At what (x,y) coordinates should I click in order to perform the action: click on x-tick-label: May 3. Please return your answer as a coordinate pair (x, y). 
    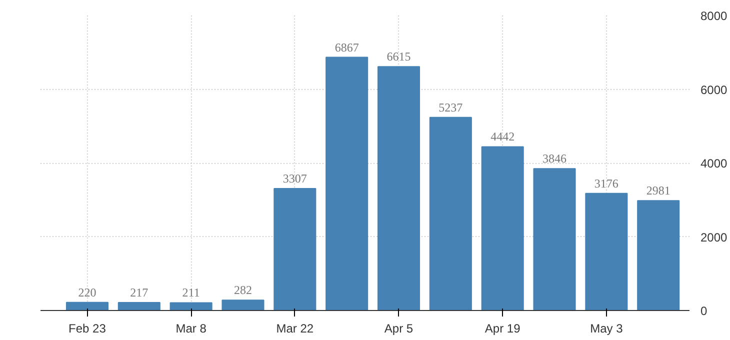
    Looking at the image, I should click on (607, 329).